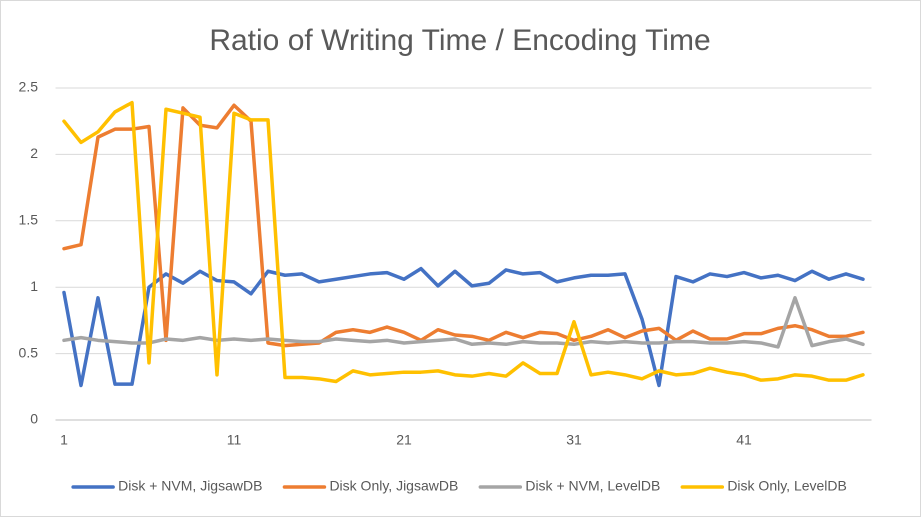  Describe the element at coordinates (34, 153) in the screenshot. I see `y-tick-label: 2` at that location.